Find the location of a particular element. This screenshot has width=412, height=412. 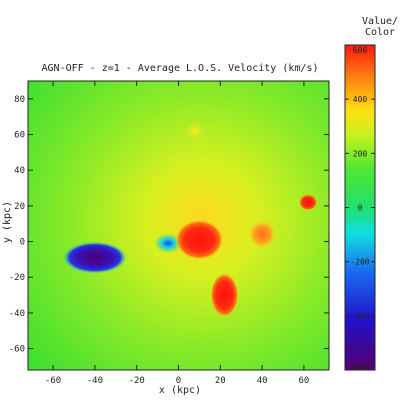

colorbar-tick-label: 200 is located at coordinates (360, 153).